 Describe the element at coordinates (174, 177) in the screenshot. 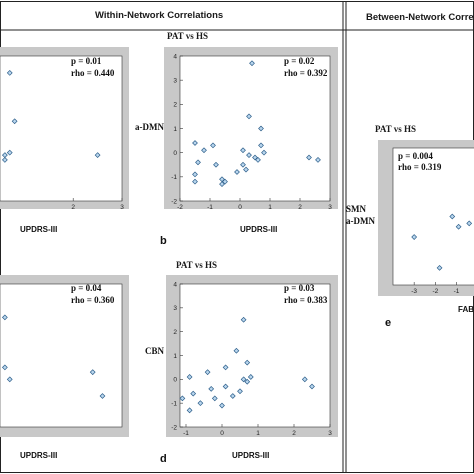

I see `panel-b-y-tick-label: -1` at that location.